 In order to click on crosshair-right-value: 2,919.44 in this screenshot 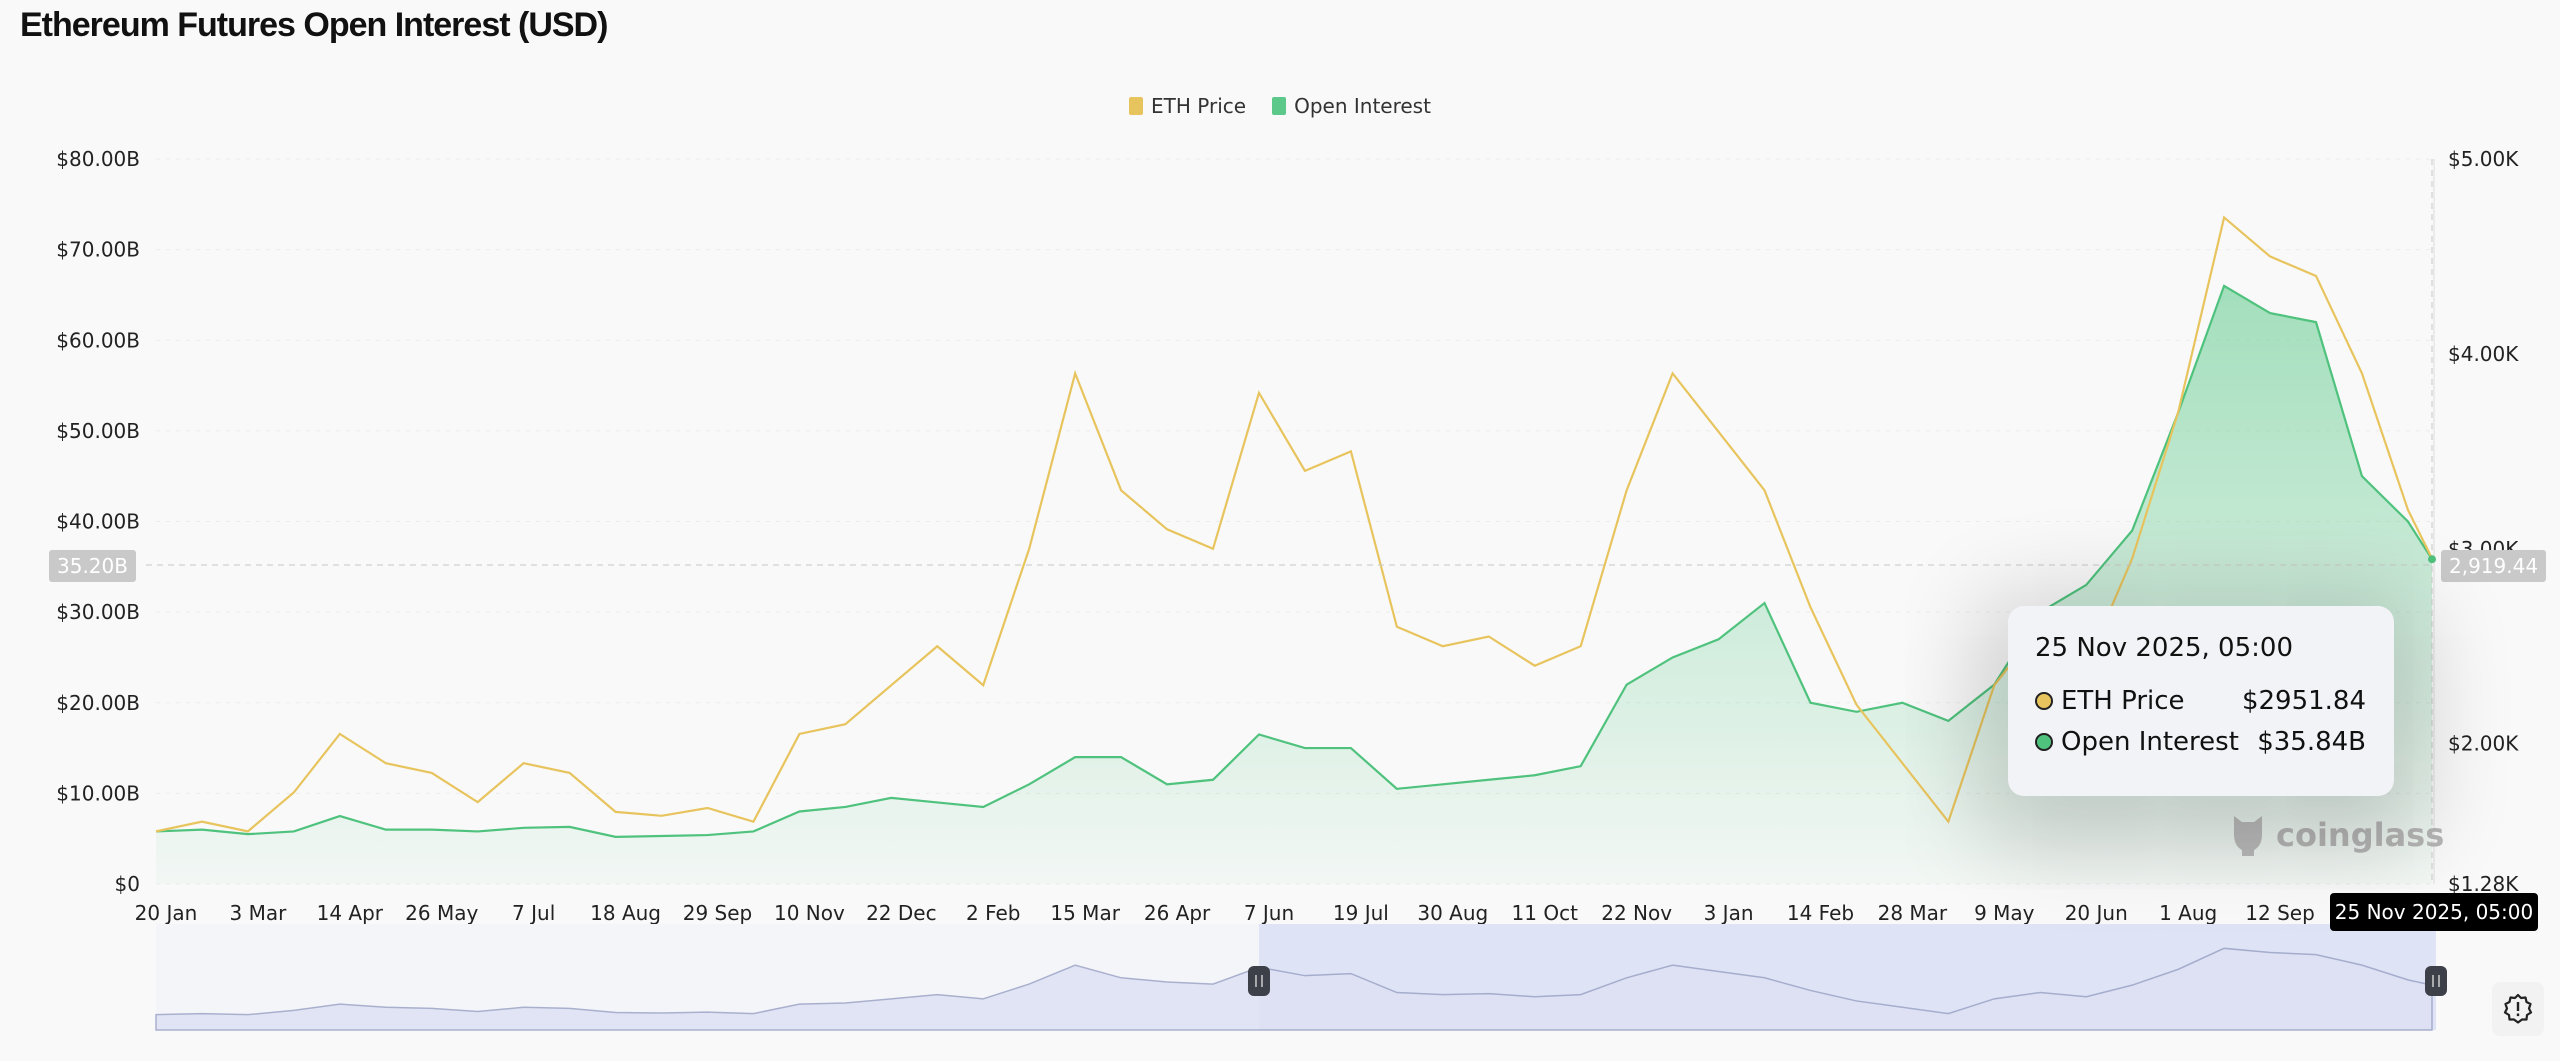, I will do `click(2494, 566)`.